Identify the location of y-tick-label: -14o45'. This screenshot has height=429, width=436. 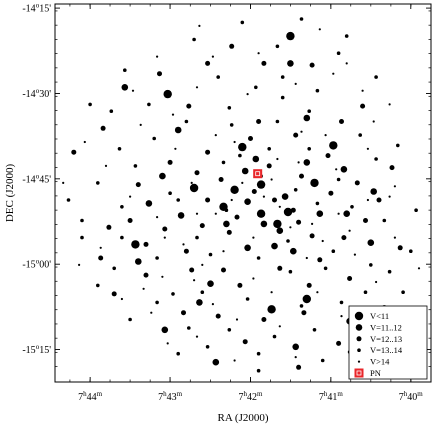
(36, 178).